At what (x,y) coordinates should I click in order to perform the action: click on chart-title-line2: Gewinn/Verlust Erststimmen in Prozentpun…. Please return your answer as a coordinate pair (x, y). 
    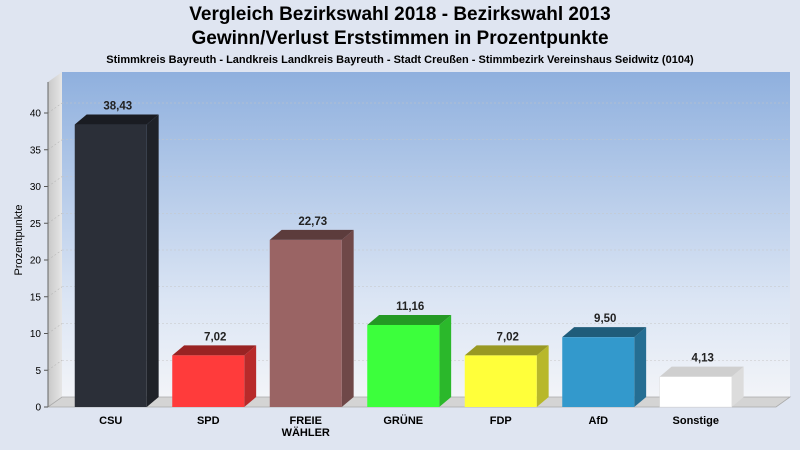
    Looking at the image, I should click on (400, 38).